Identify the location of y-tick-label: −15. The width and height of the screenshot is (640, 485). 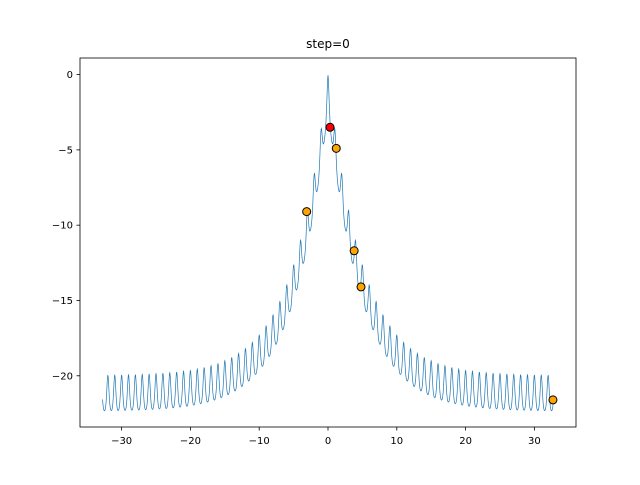
(62, 301).